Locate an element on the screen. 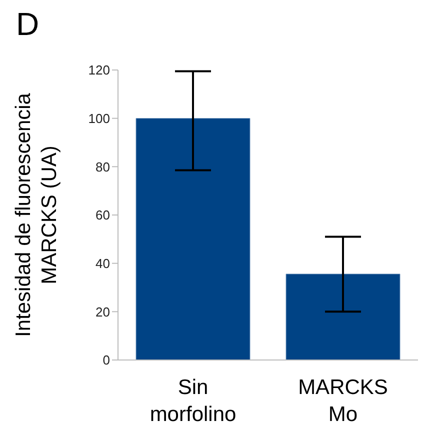 The height and width of the screenshot is (439, 426). y-axis-title: Intesidad de fluorescencia MARCKS (UA) is located at coordinates (36, 214).